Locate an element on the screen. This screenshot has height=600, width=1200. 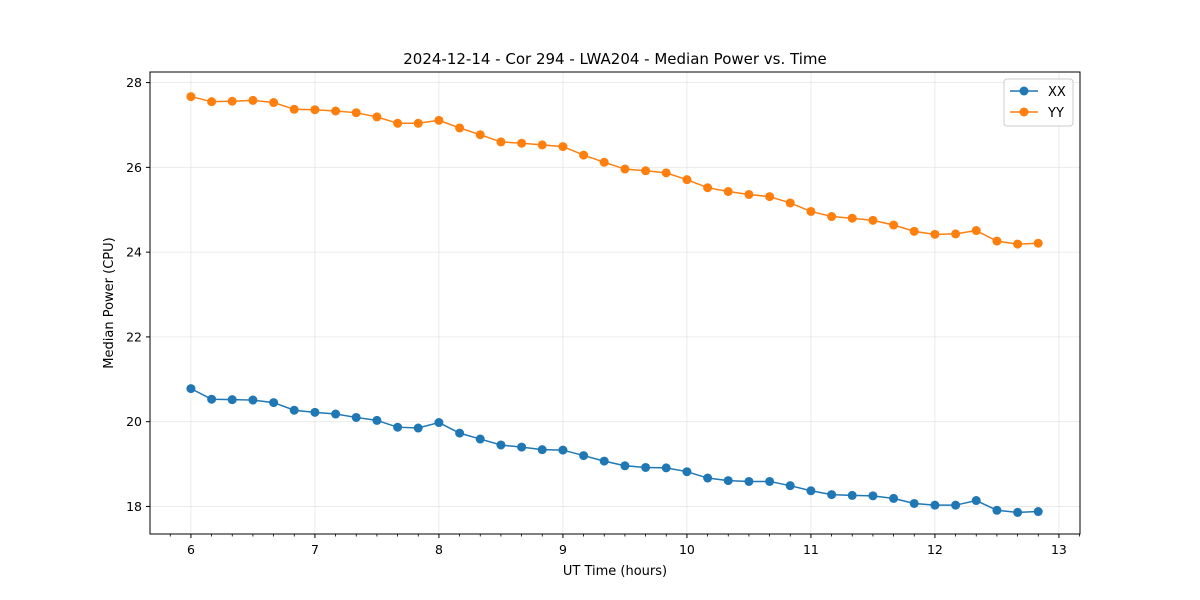
legend-marker-xx is located at coordinates (1024, 91).